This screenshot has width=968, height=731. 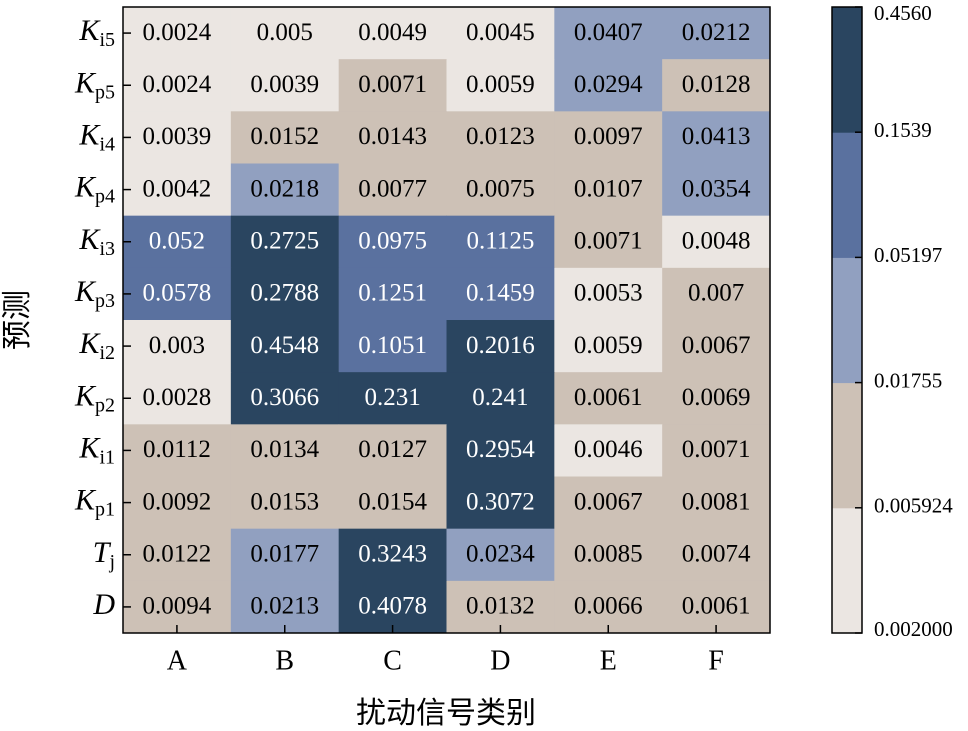 I want to click on colorbar-tick-label: 0.005924, so click(x=913, y=506).